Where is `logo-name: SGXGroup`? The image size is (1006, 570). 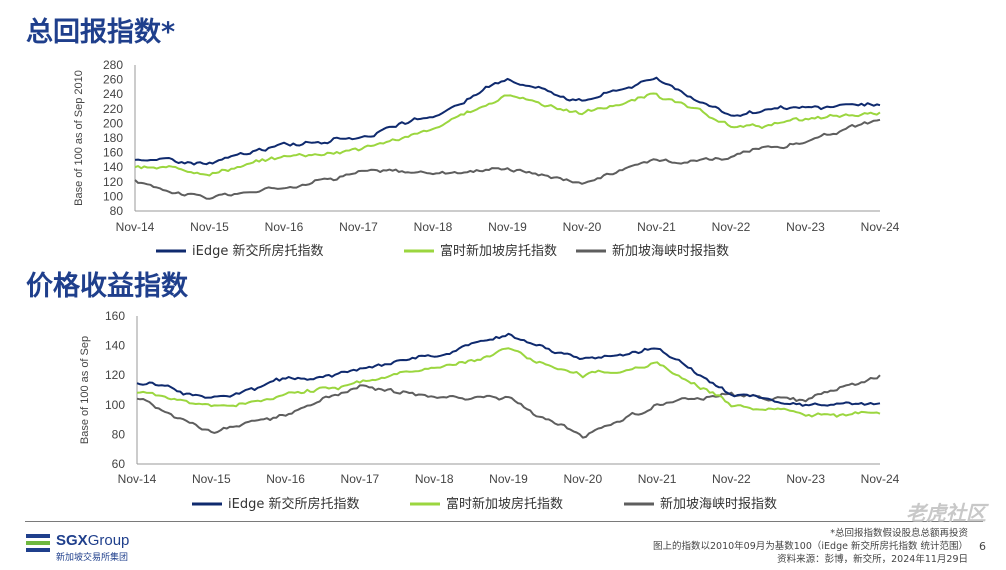 logo-name: SGXGroup is located at coordinates (93, 540).